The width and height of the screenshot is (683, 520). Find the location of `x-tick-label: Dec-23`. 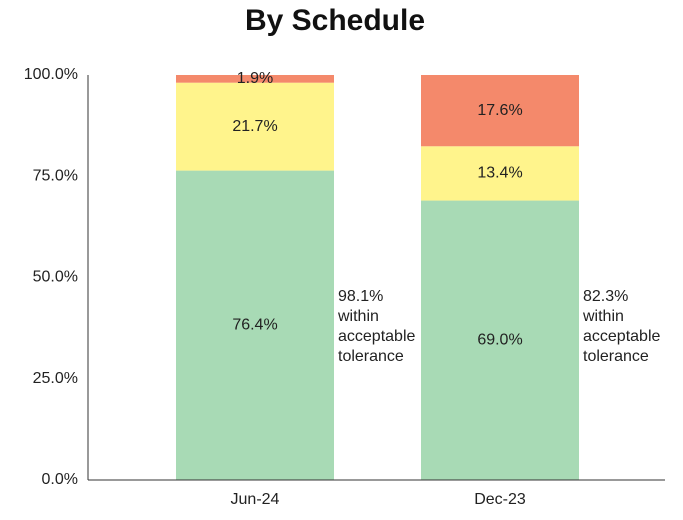

x-tick-label: Dec-23 is located at coordinates (500, 499).